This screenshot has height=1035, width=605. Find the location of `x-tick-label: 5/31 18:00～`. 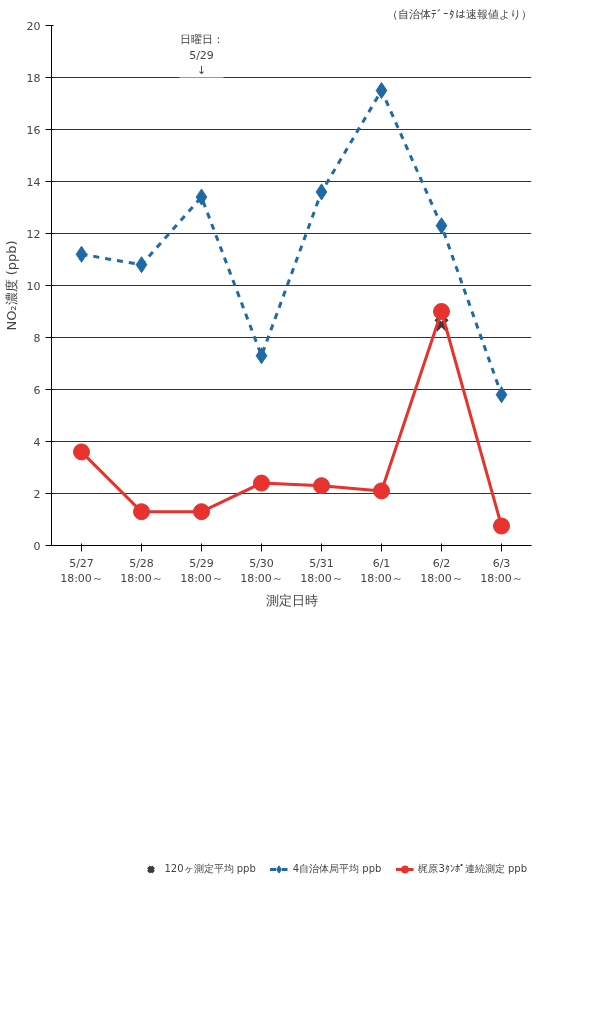

x-tick-label: 5/31 18:00～ is located at coordinates (321, 571).